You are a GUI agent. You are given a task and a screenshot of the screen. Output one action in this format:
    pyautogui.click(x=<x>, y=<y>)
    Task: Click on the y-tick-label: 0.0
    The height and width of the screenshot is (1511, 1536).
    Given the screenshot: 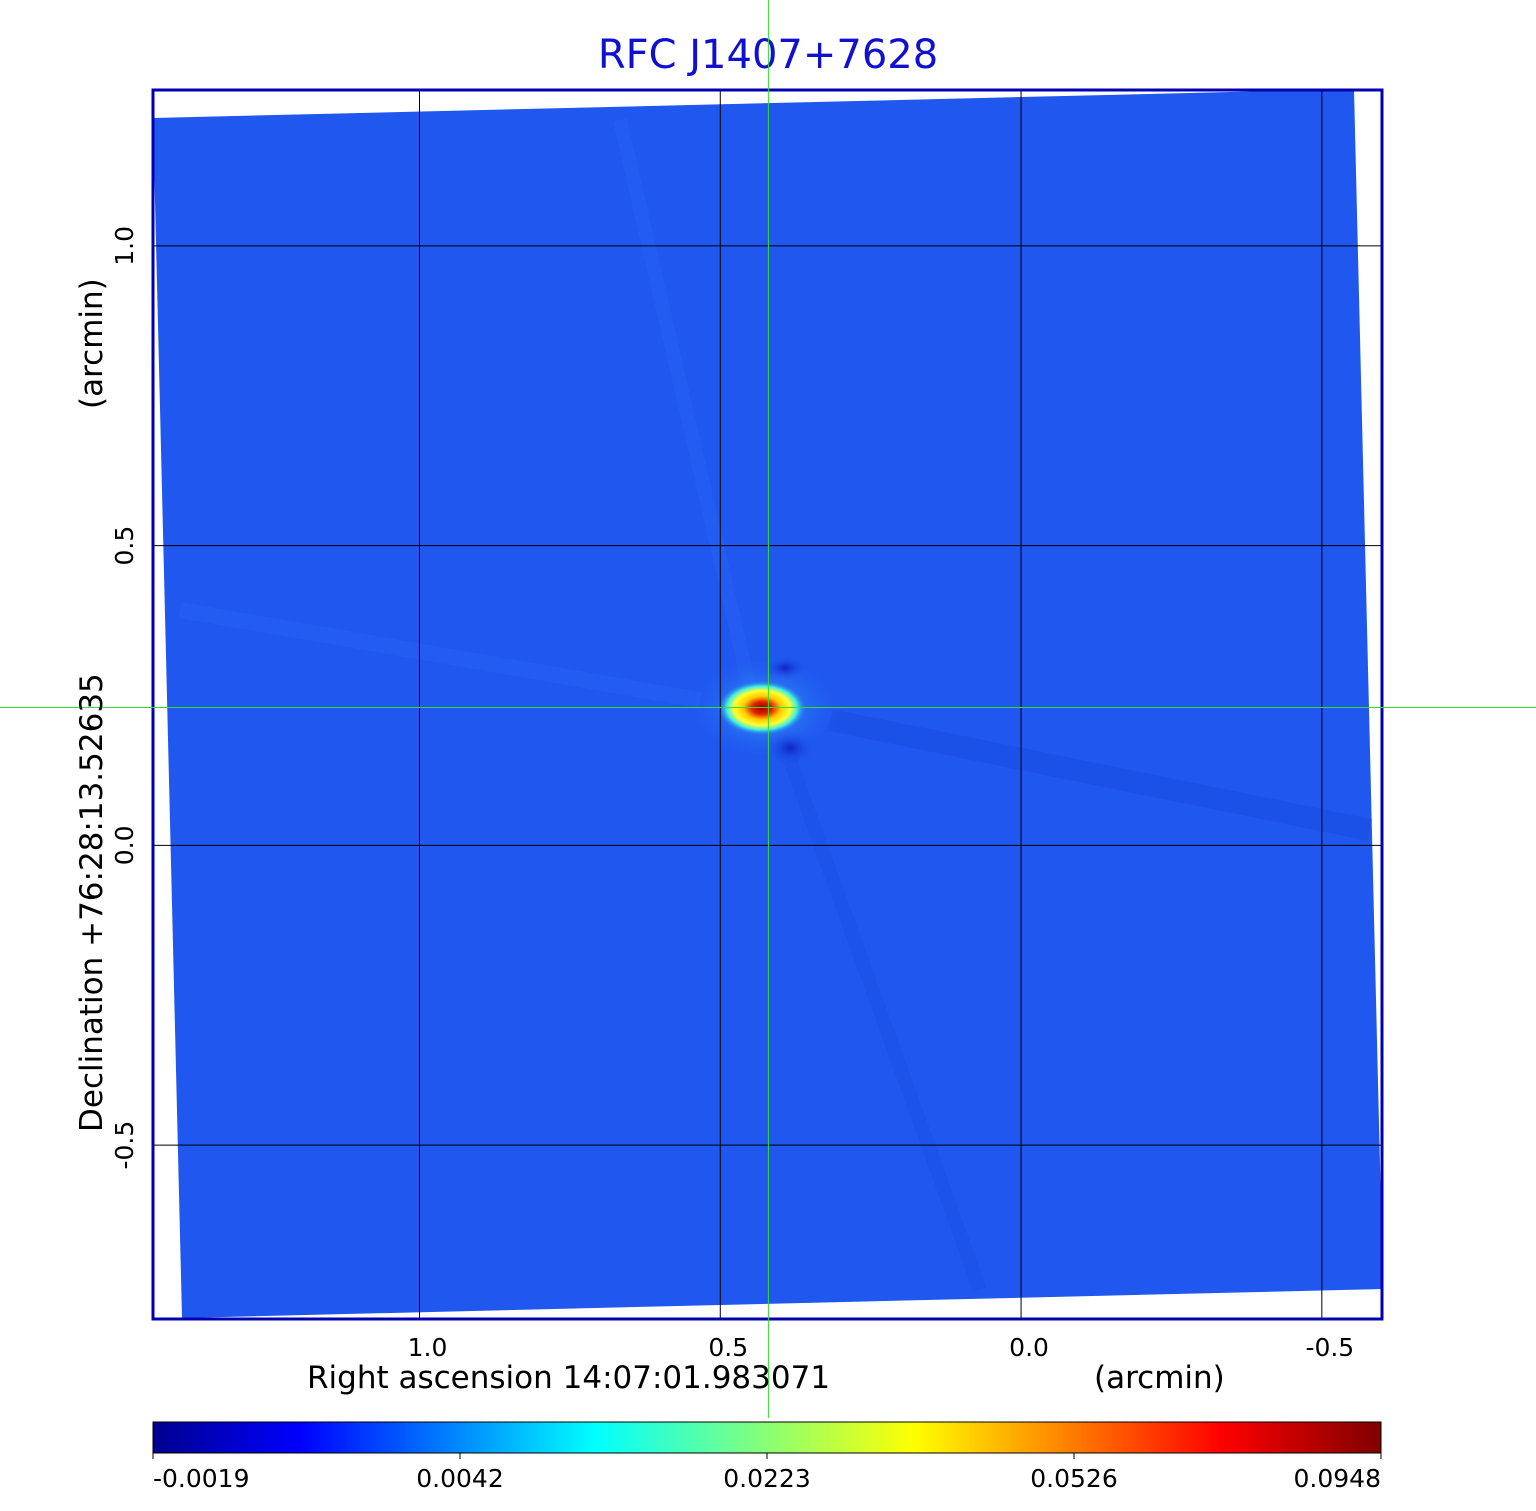 What is the action you would take?
    pyautogui.click(x=124, y=846)
    